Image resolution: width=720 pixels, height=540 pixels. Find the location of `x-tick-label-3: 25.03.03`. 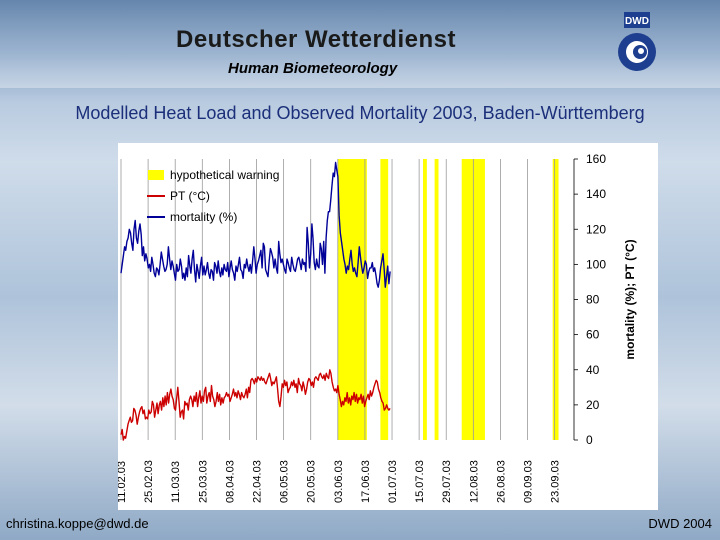

x-tick-label-3: 25.03.03 is located at coordinates (203, 481).